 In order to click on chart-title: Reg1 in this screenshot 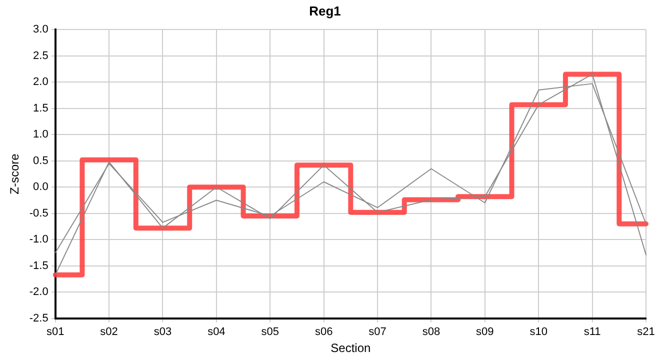, I will do `click(325, 10)`.